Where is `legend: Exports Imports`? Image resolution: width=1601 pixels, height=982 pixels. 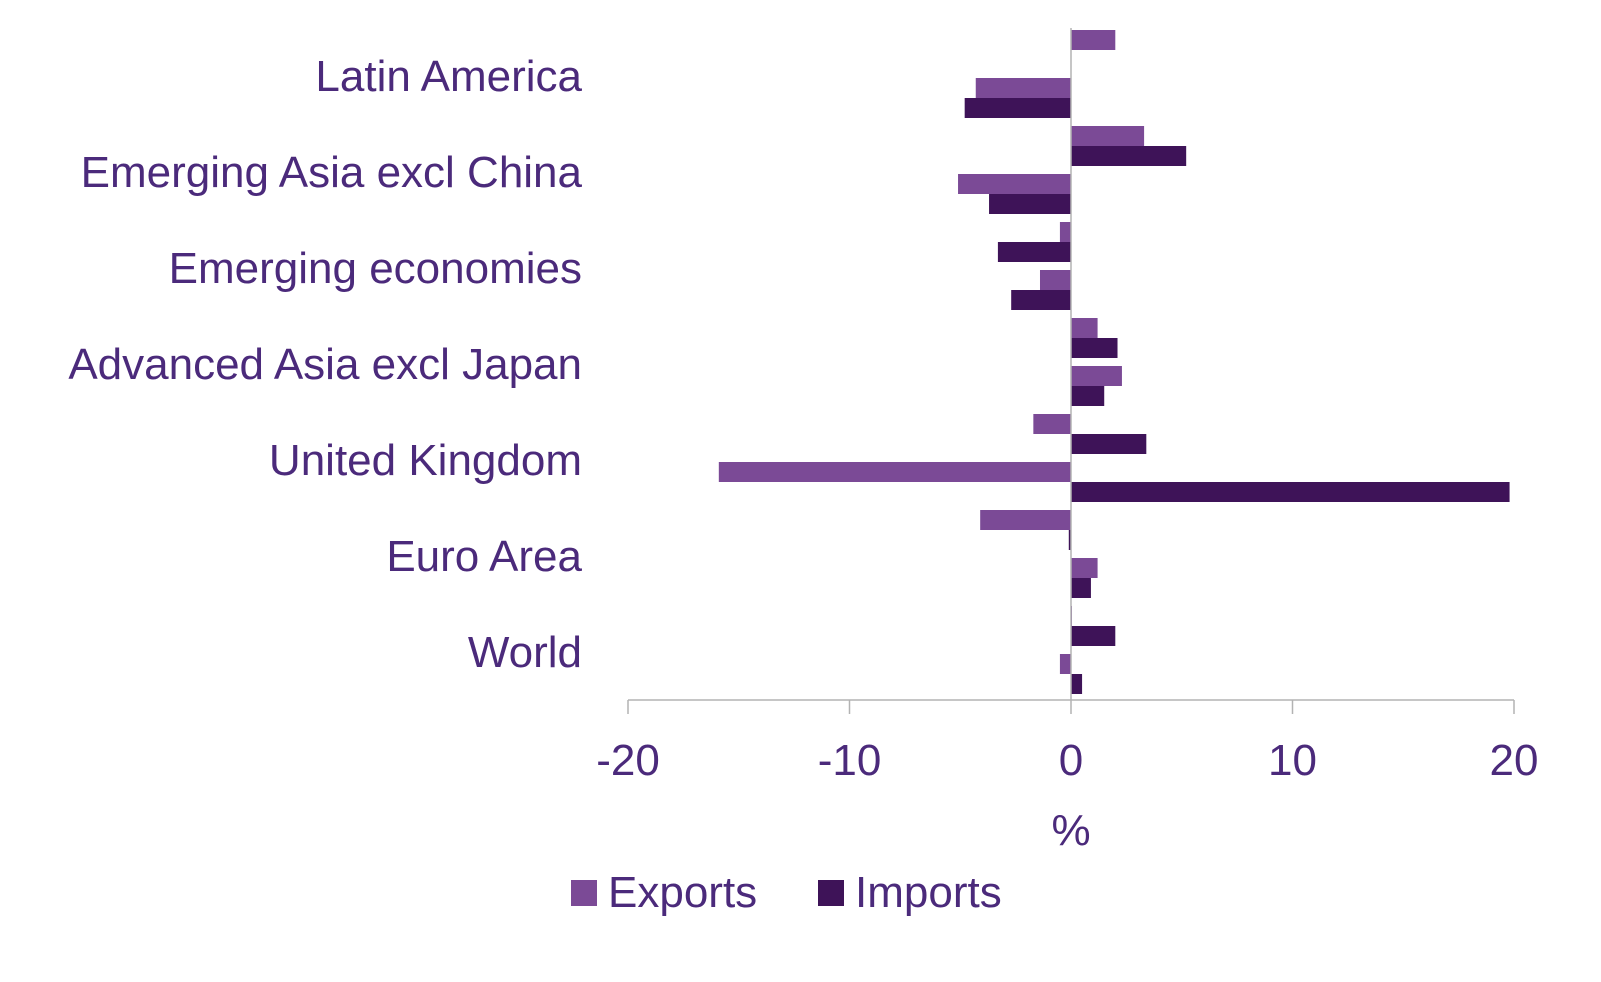
legend: Exports Imports is located at coordinates (786, 892).